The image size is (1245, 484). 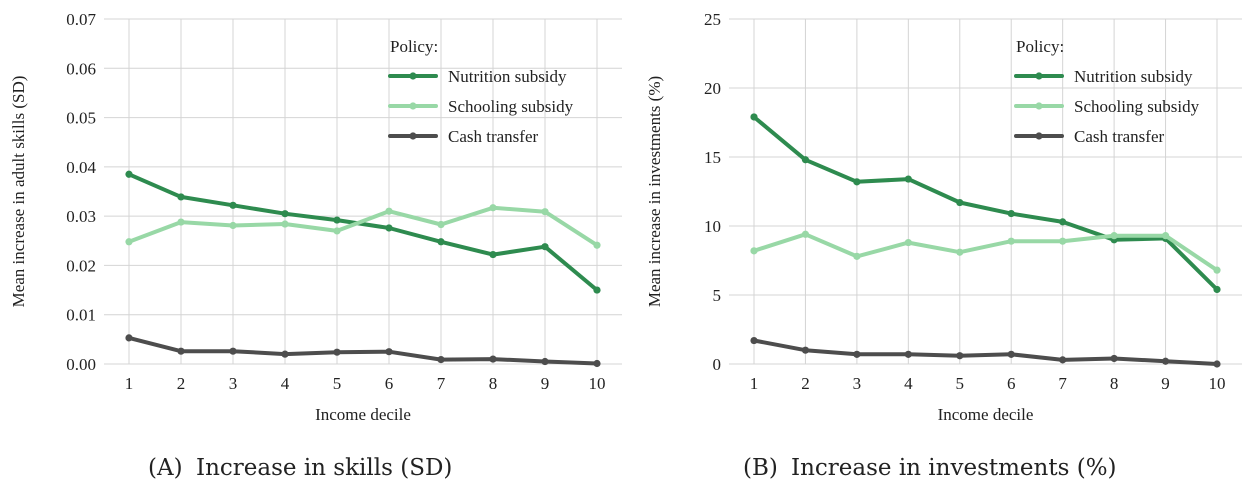 What do you see at coordinates (597, 383) in the screenshot?
I see `x-tick-label: 10` at bounding box center [597, 383].